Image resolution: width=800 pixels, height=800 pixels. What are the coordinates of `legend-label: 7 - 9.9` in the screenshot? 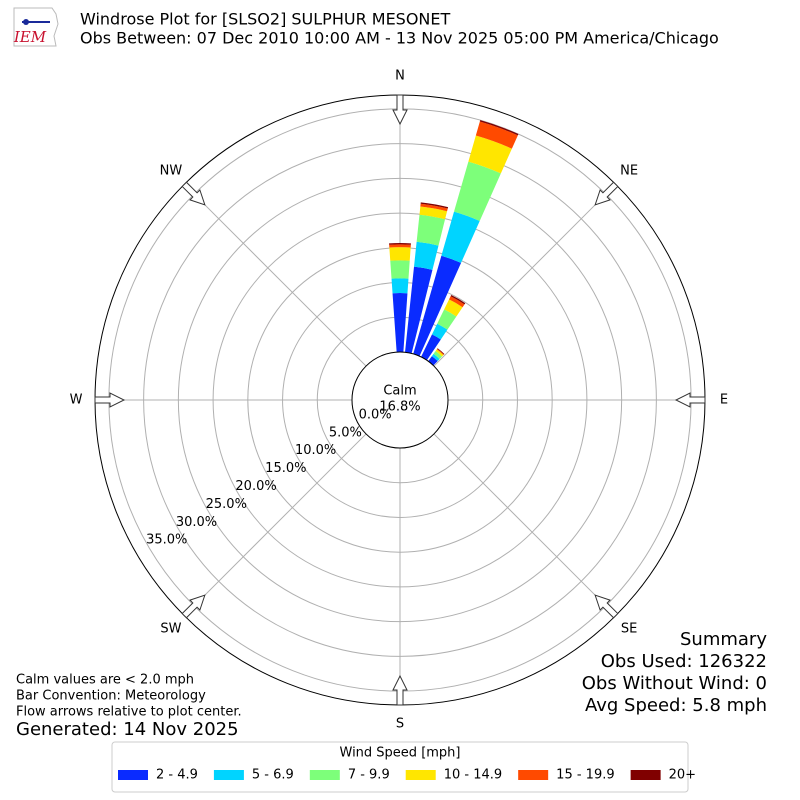 It's located at (369, 775).